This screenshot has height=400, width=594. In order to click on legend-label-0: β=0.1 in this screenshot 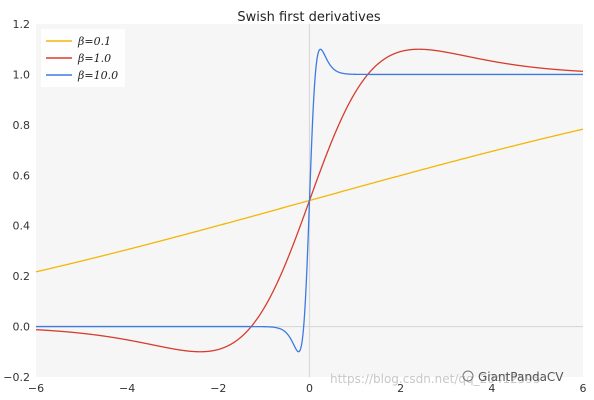, I will do `click(94, 41)`.